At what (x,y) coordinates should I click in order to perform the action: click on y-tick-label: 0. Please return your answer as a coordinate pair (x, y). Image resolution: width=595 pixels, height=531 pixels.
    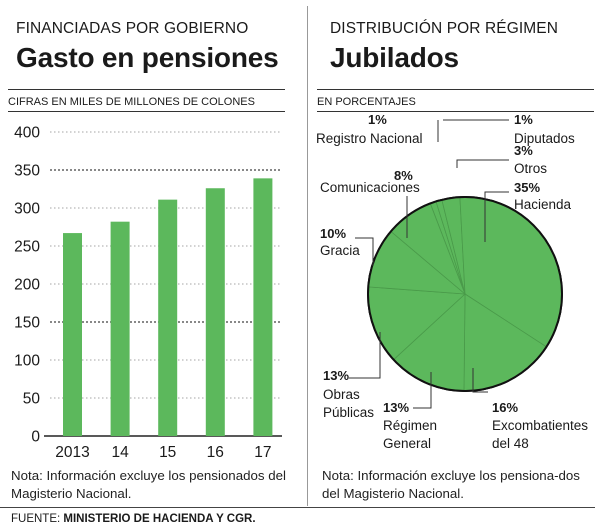
    Looking at the image, I should click on (35, 437).